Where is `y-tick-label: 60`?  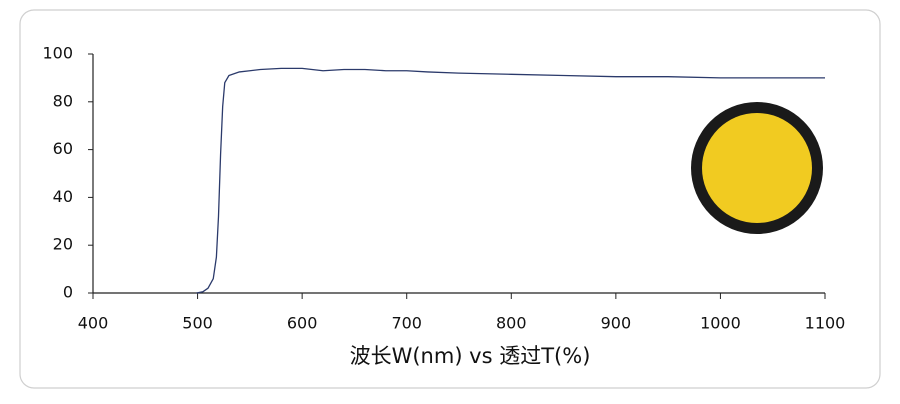
y-tick-label: 60 is located at coordinates (63, 148).